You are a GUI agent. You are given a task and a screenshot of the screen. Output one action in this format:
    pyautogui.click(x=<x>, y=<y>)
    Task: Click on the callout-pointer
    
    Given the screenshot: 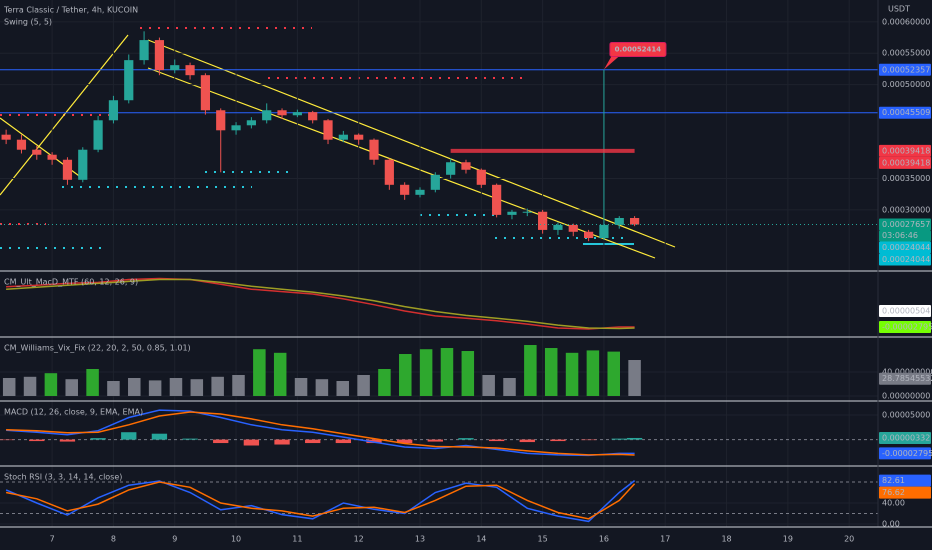 What is the action you would take?
    pyautogui.click(x=611, y=62)
    